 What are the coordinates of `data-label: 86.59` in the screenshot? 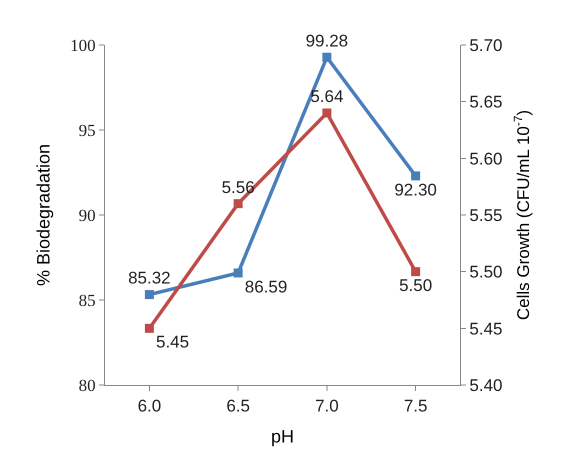 It's located at (266, 286).